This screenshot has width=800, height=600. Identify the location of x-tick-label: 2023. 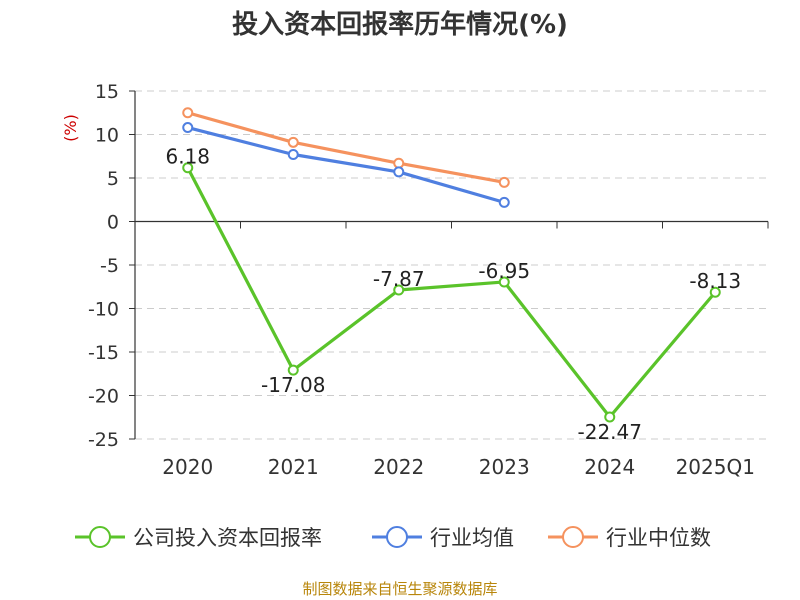
(504, 467).